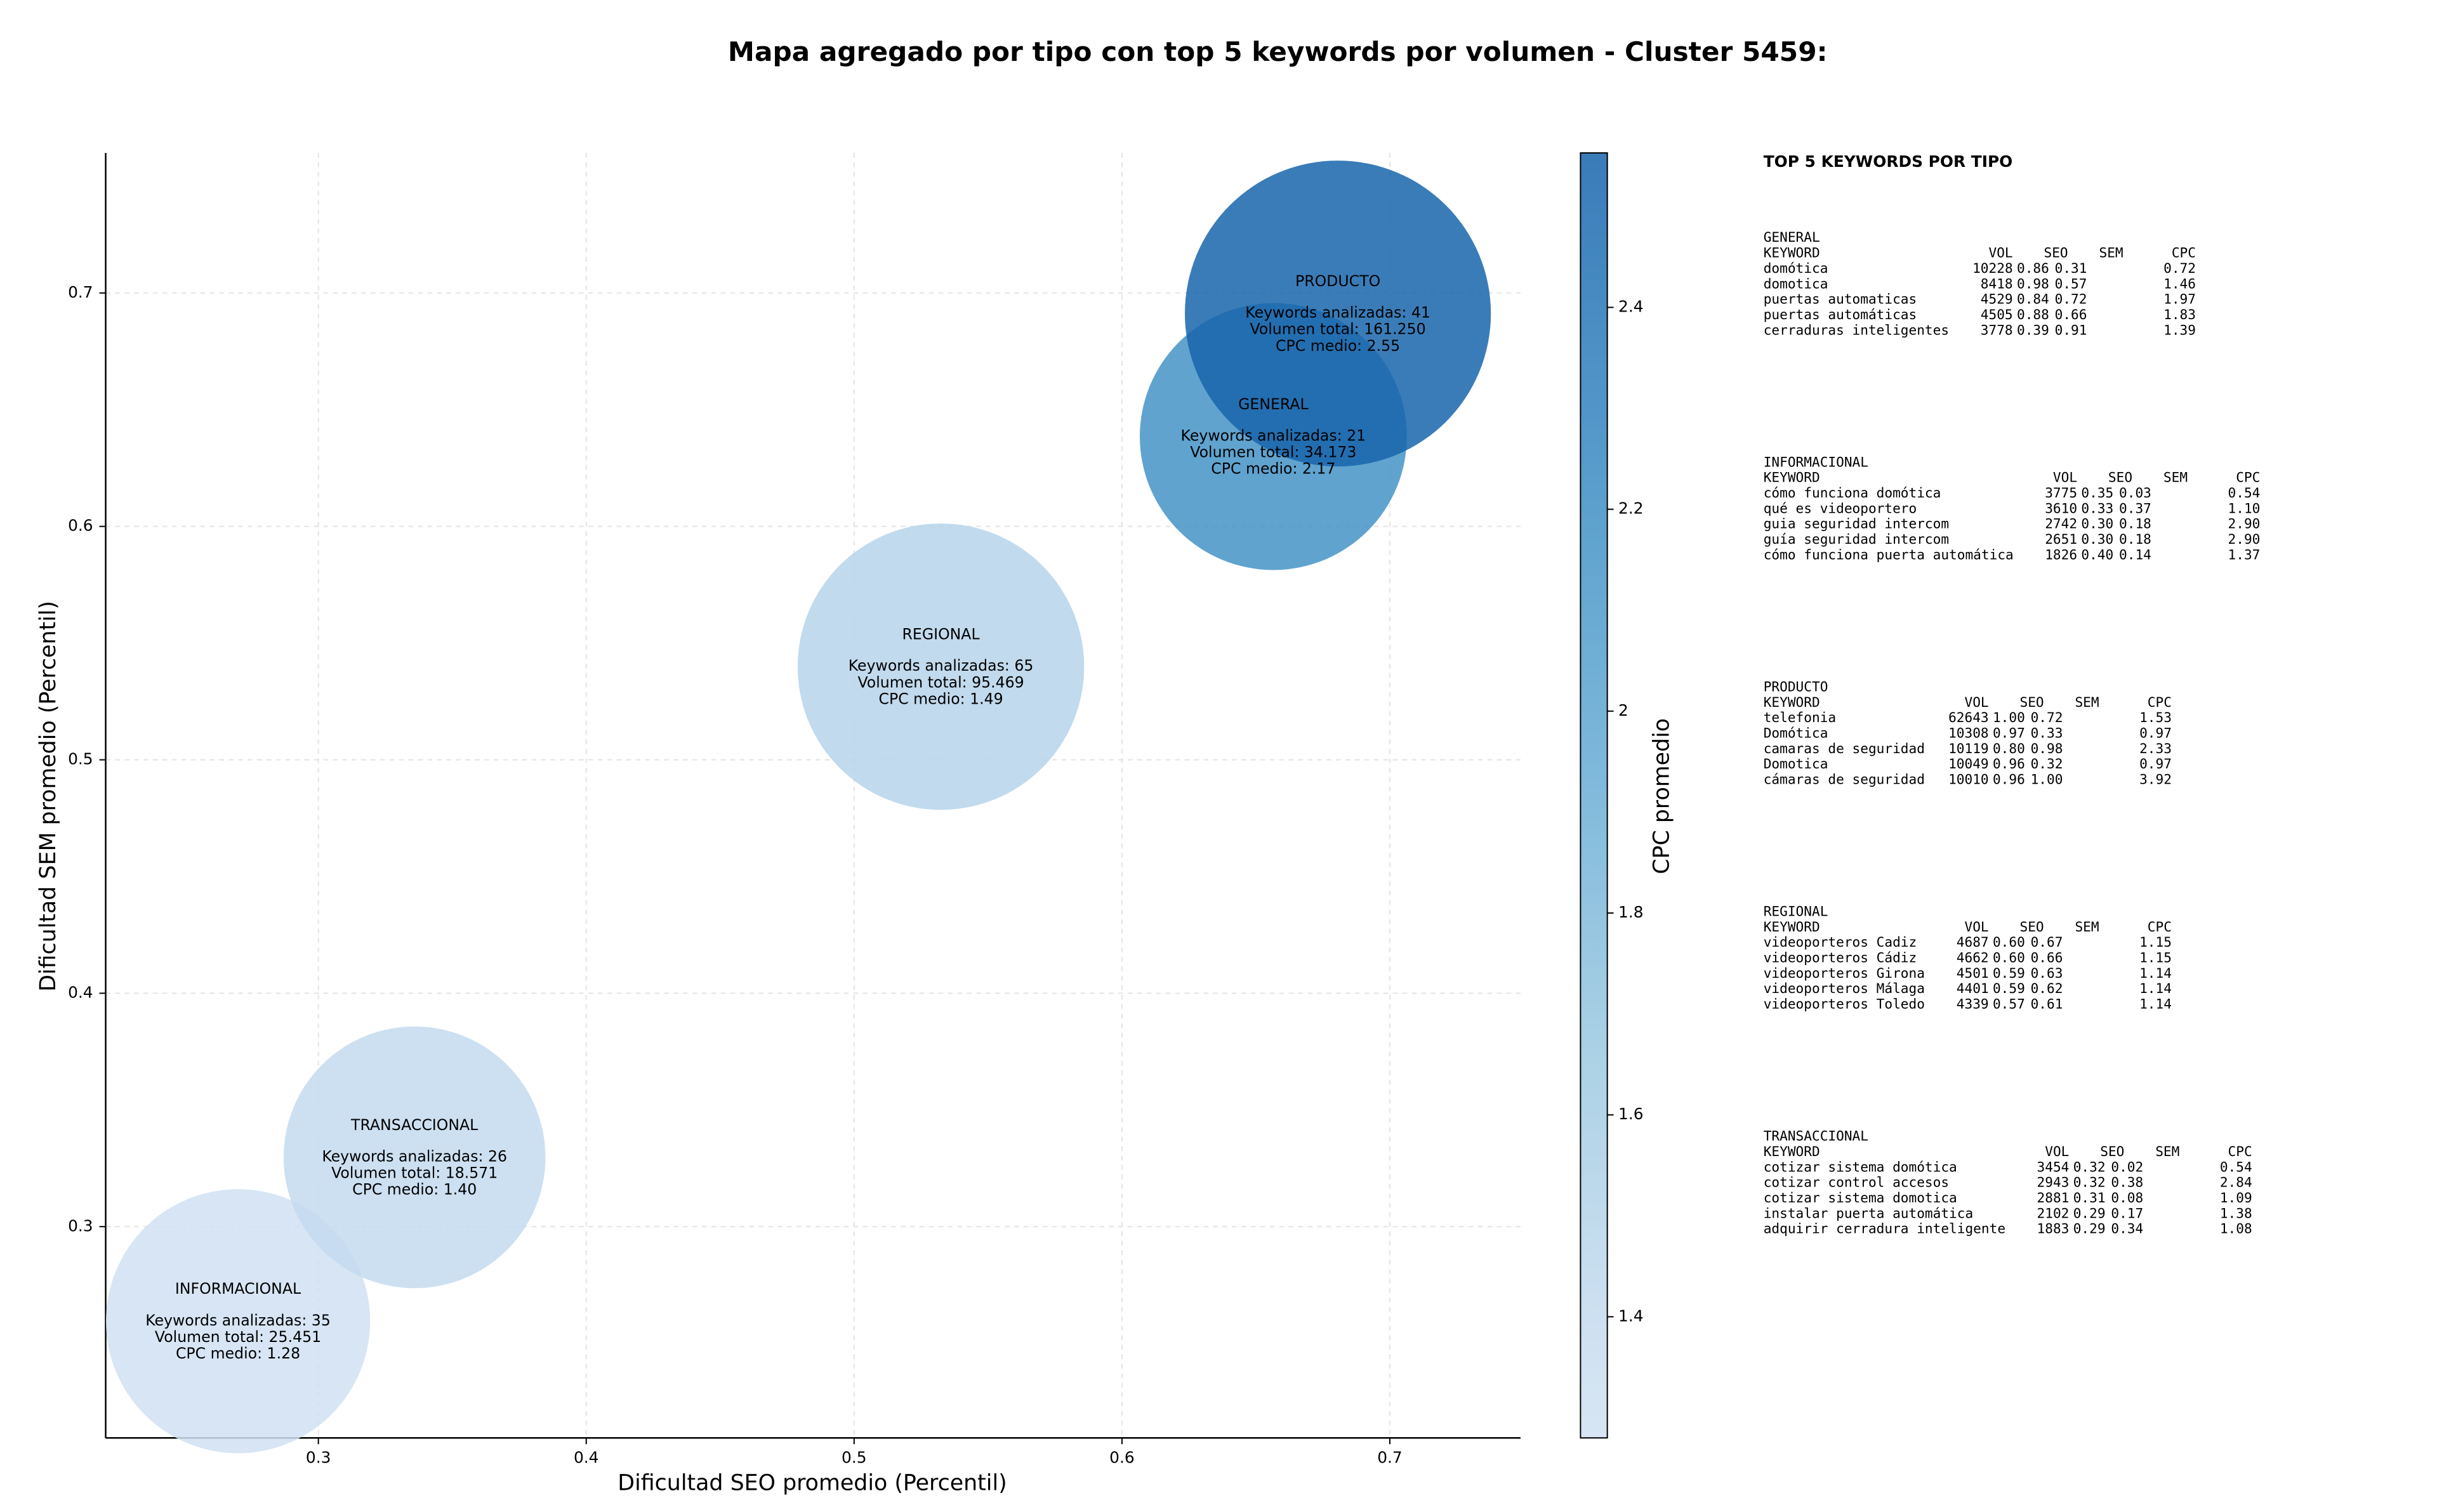 The width and height of the screenshot is (2437, 1512). Describe the element at coordinates (2244, 493) in the screenshot. I see `value-cell: 0.54` at that location.